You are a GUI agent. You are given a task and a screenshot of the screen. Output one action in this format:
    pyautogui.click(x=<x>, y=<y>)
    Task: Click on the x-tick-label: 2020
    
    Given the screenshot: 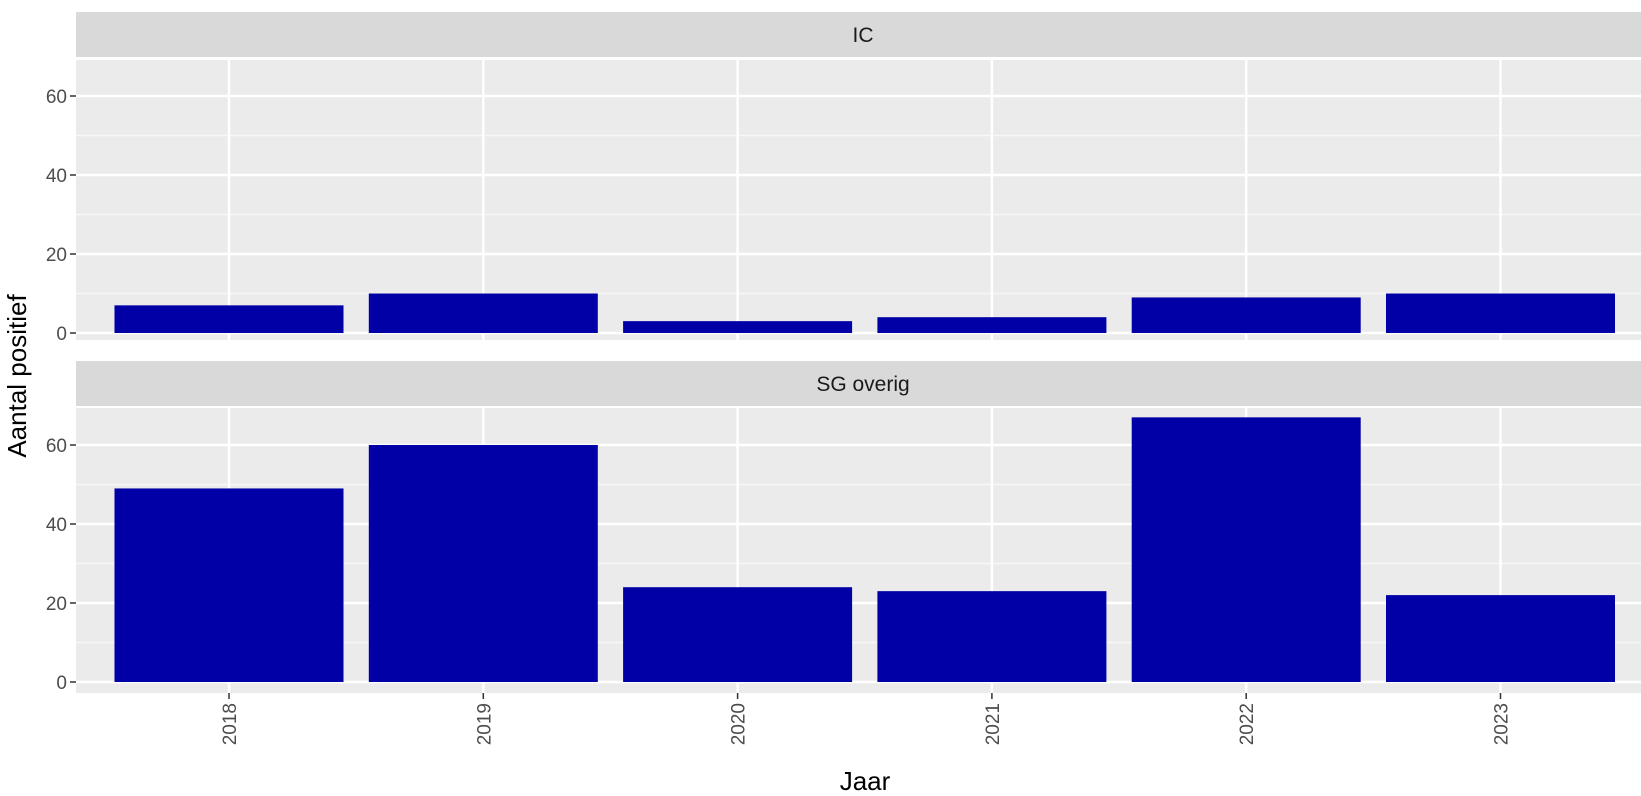 What is the action you would take?
    pyautogui.click(x=739, y=724)
    